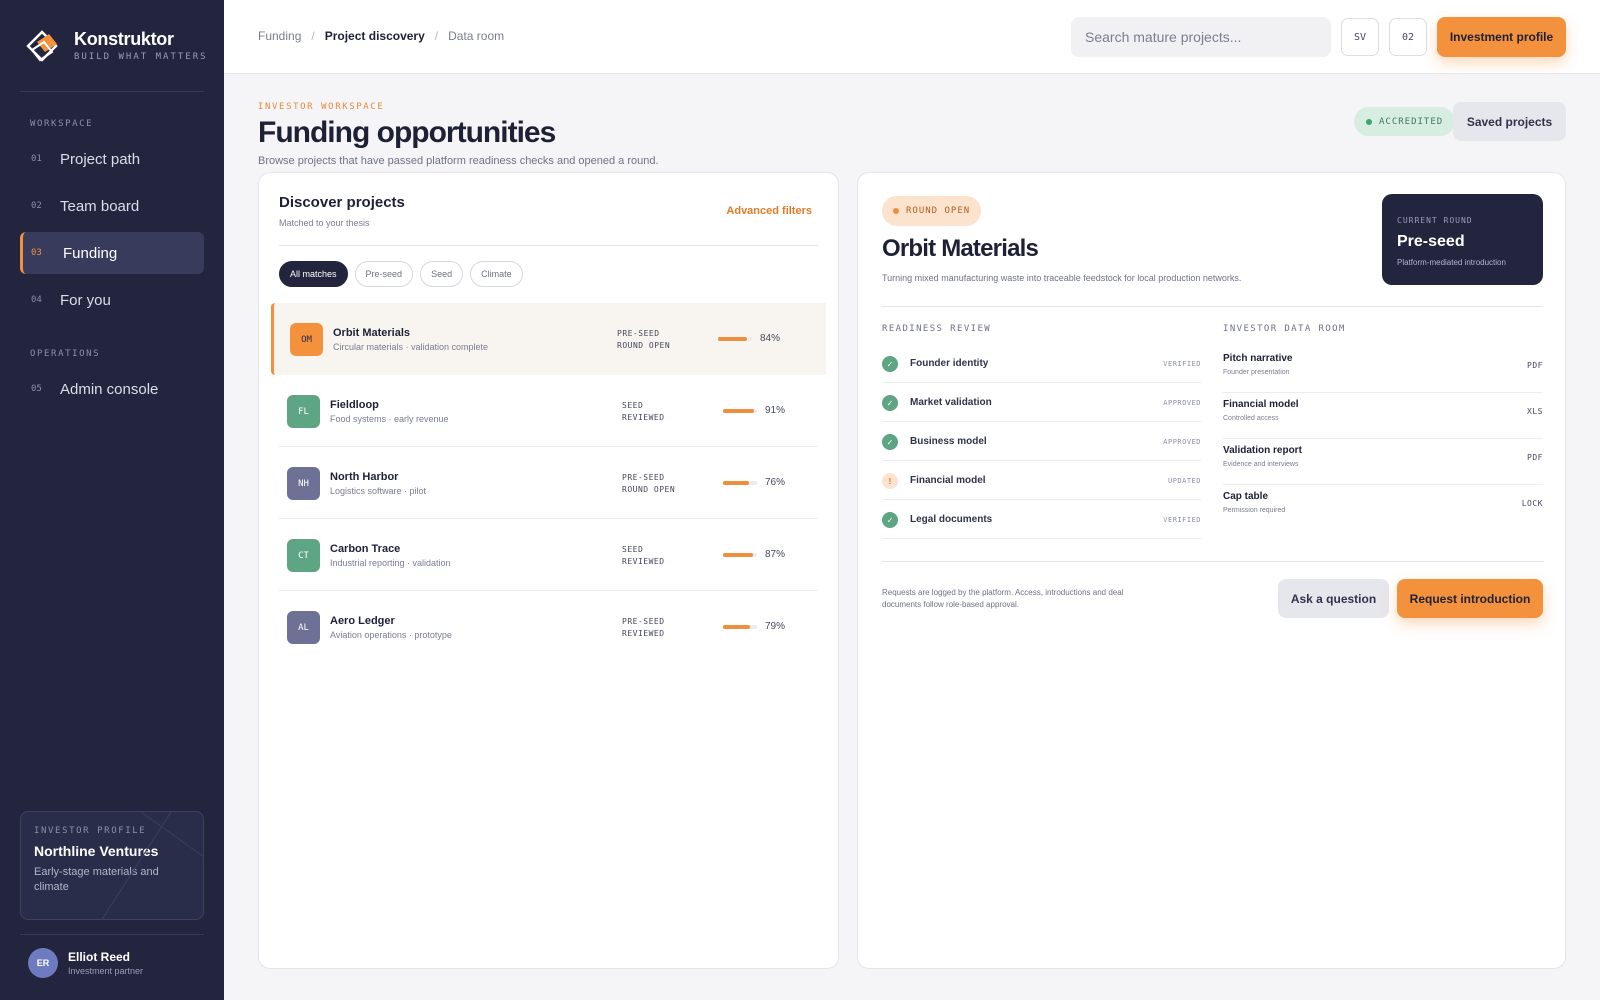 Image resolution: width=1600 pixels, height=1000 pixels. Describe the element at coordinates (362, 621) in the screenshot. I see `project-name: Aero Ledger` at that location.